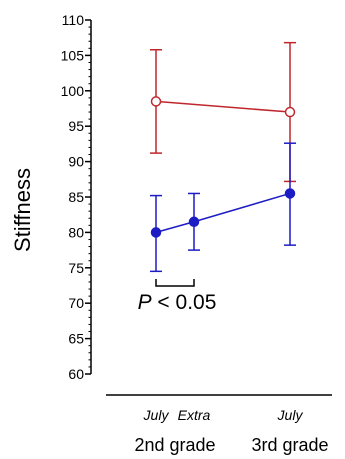 The width and height of the screenshot is (345, 459). Describe the element at coordinates (175, 283) in the screenshot. I see `significance-bracket` at that location.